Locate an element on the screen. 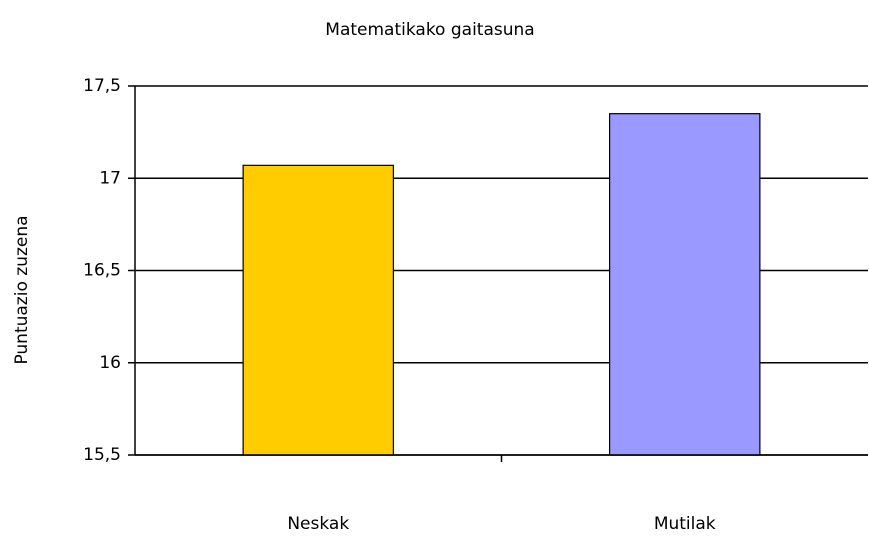  y-axis-label: Puntuazio zuzena is located at coordinates (22, 289).